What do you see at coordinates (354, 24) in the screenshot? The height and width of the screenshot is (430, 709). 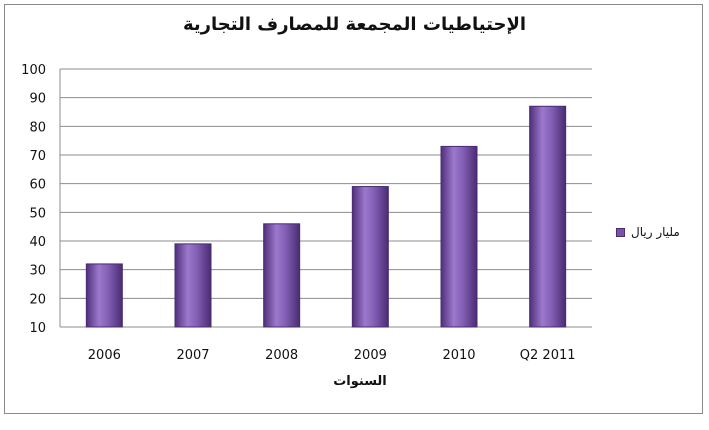 I see `chart-title: الإحتياطيات المجمعة للمصارف التجارية` at bounding box center [354, 24].